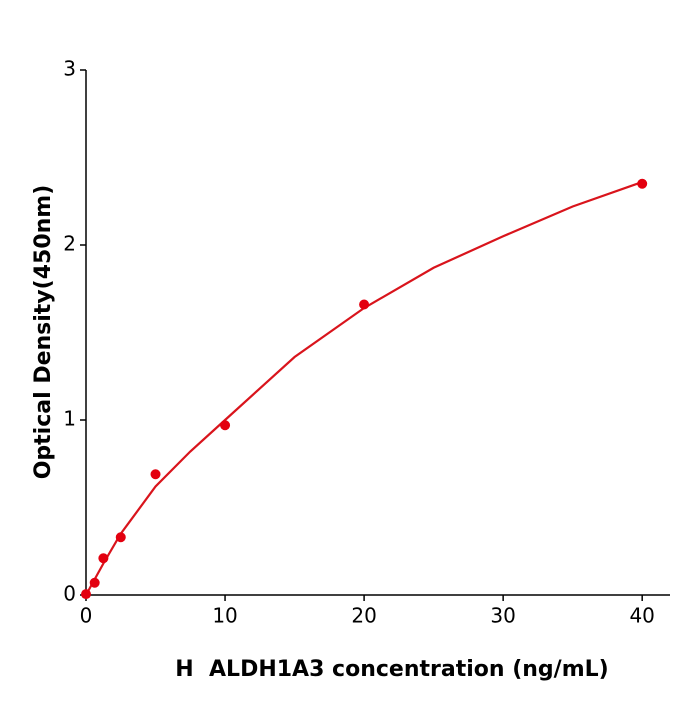  Describe the element at coordinates (86, 616) in the screenshot. I see `x-tick-label: 0` at that location.